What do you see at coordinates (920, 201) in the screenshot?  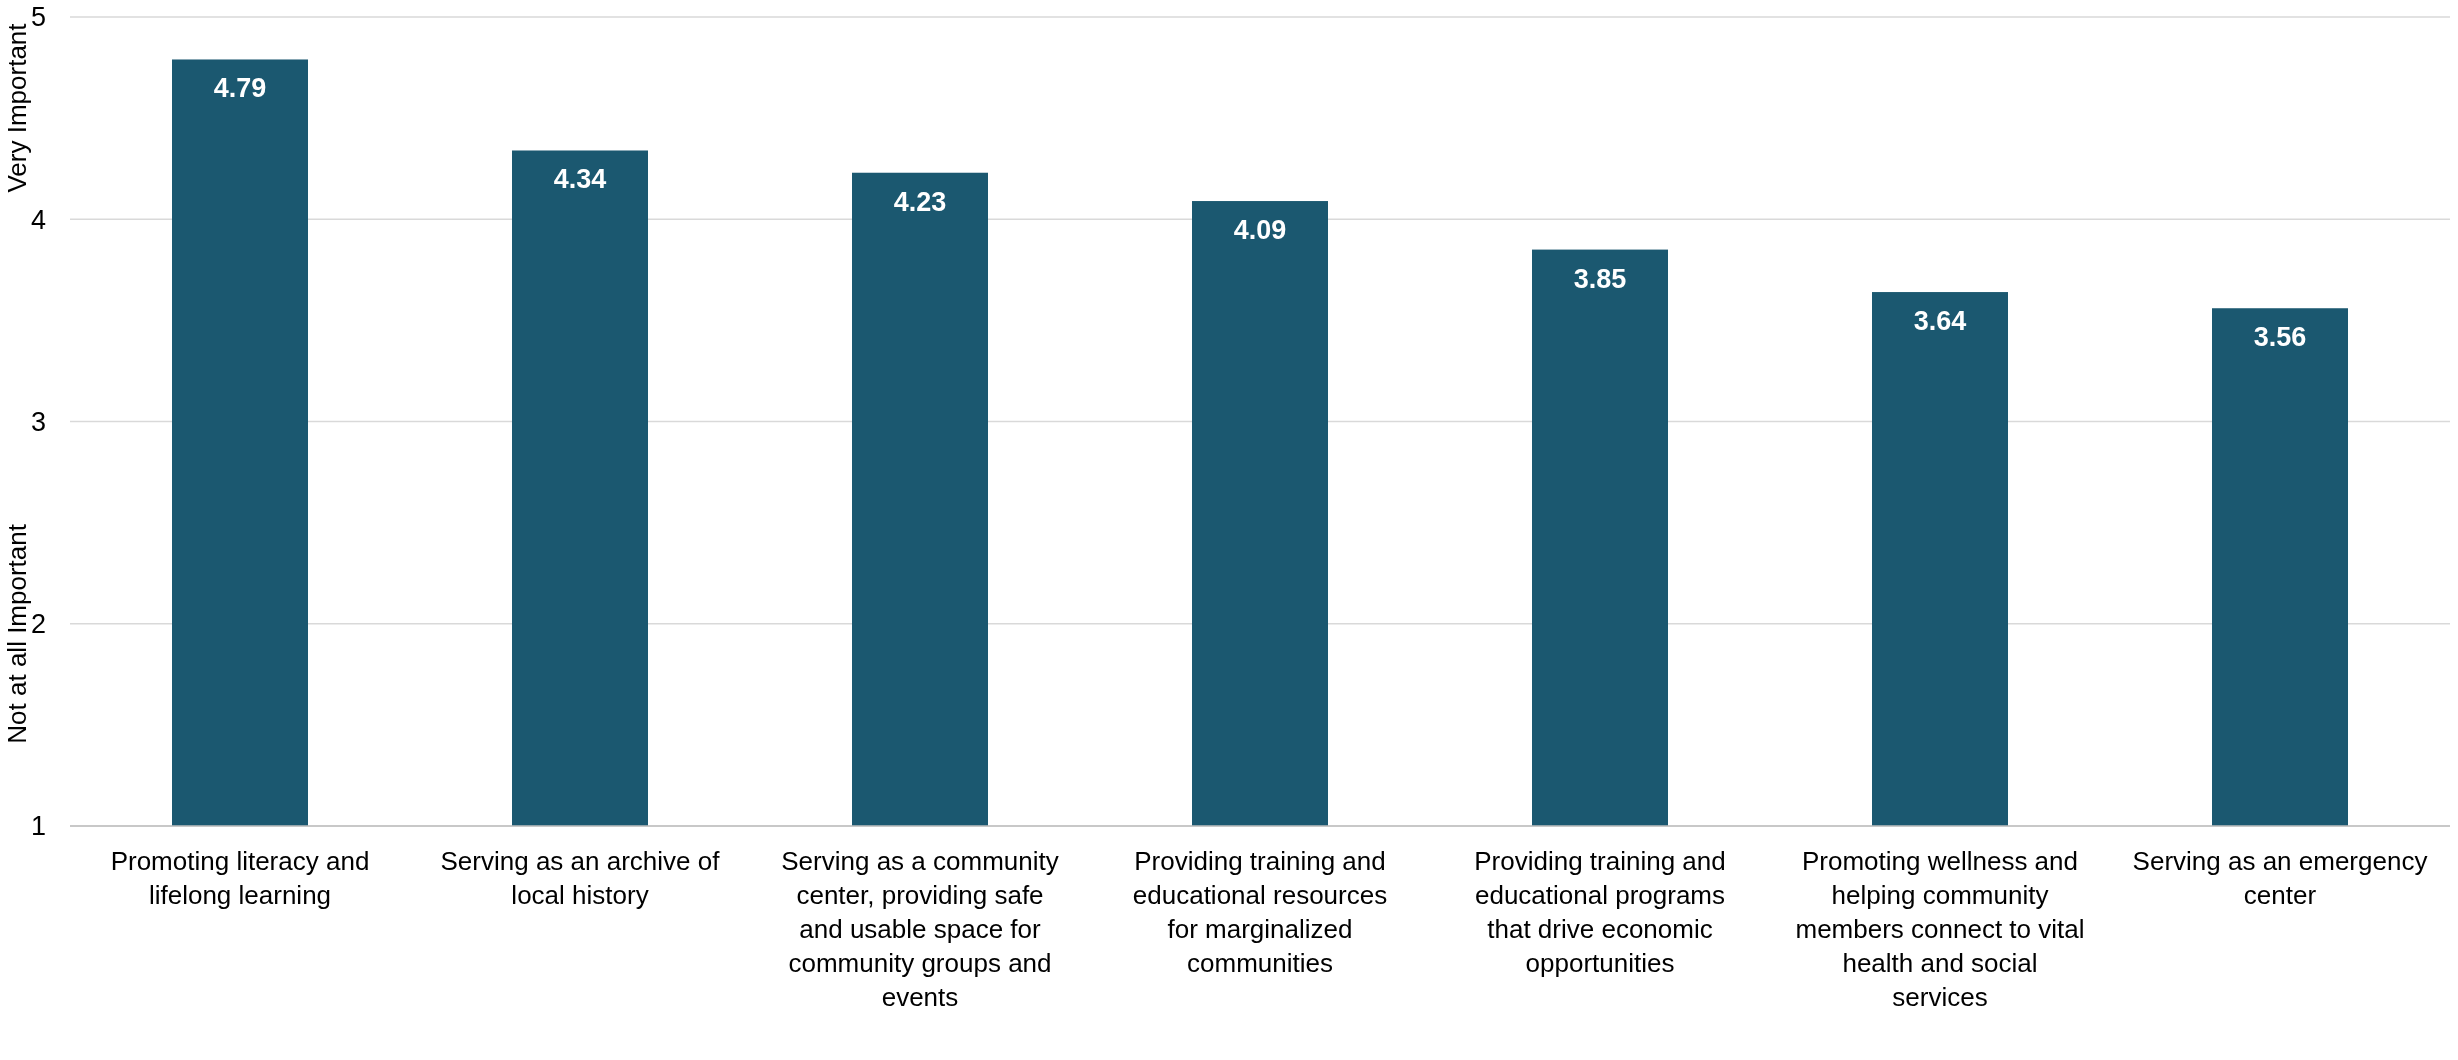 I see `data-label: 4.23` at bounding box center [920, 201].